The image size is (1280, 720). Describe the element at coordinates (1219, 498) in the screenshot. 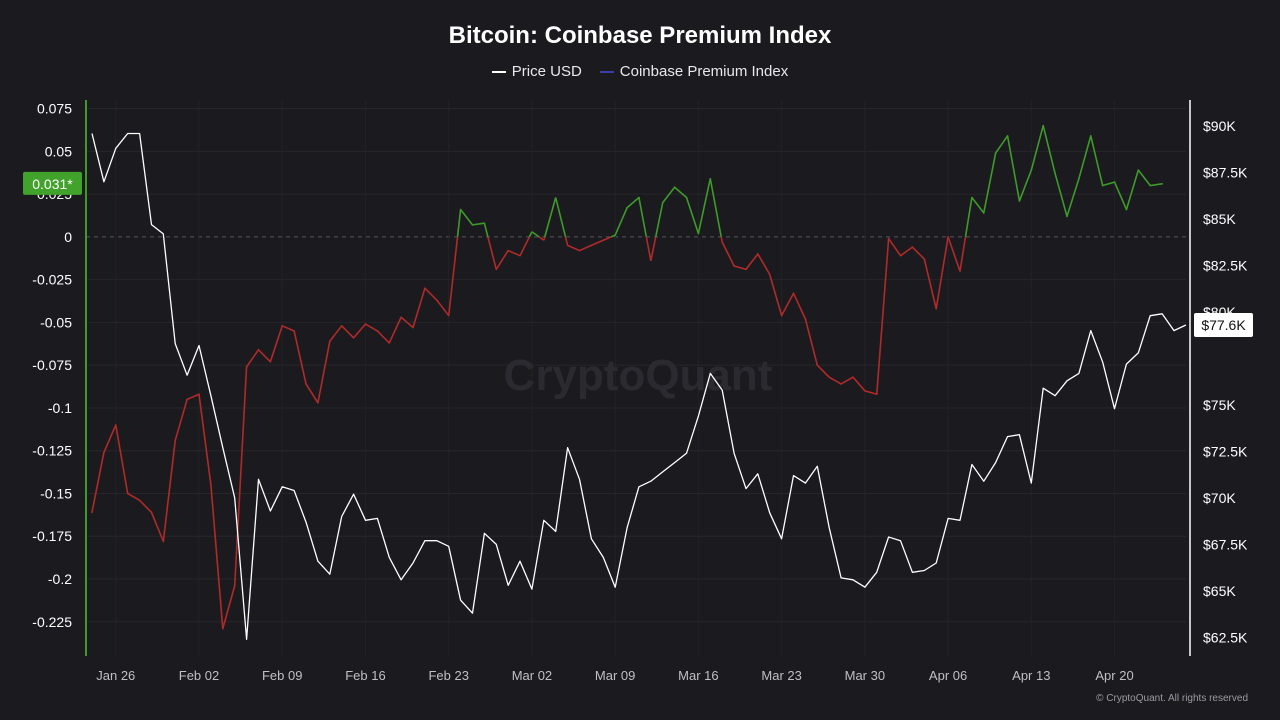

I see `y-right-tick-label: $70K` at that location.